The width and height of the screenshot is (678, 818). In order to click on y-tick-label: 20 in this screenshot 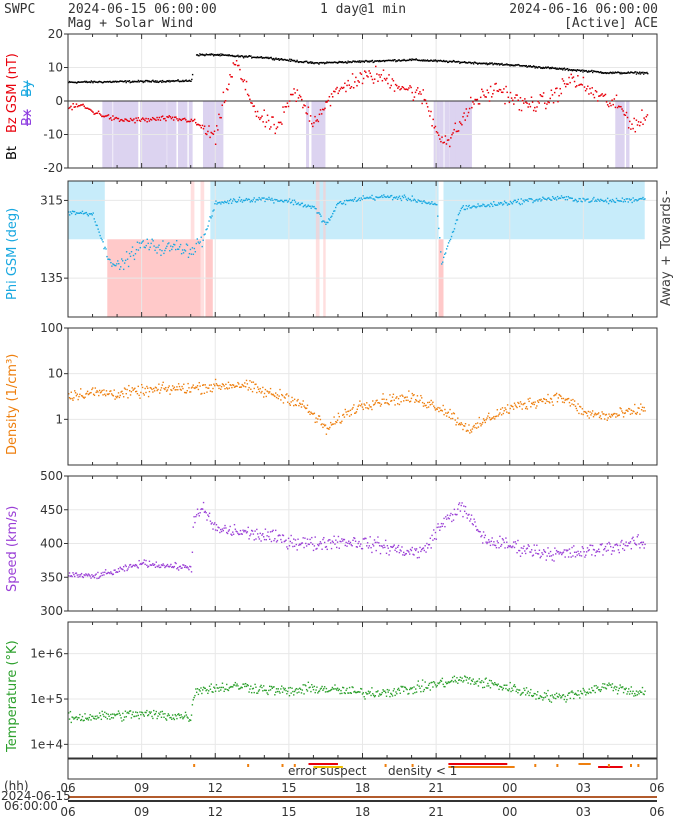, I will do `click(55, 34)`.